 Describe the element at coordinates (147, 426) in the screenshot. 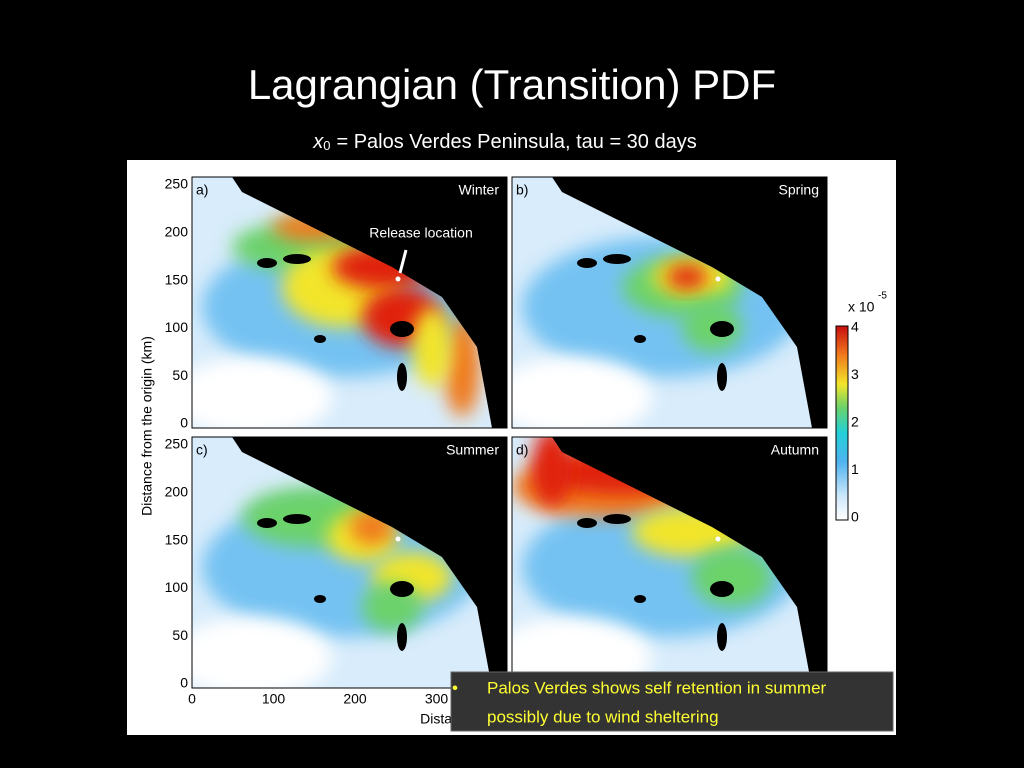

I see `y-axis-label: Distance from the origin (km)` at that location.